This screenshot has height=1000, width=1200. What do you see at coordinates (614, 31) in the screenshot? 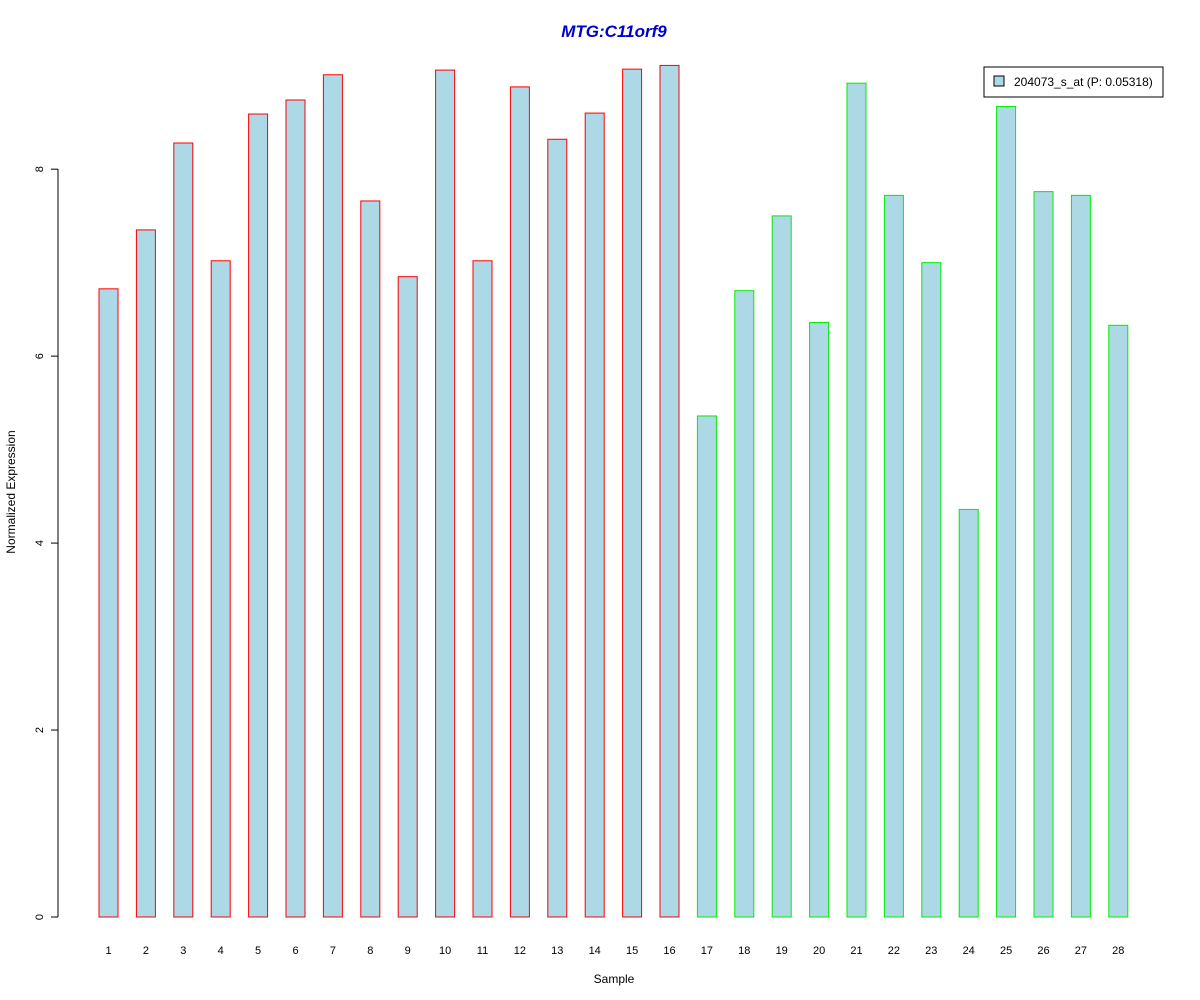
I see `chart-title: MTG:C11orf9` at bounding box center [614, 31].